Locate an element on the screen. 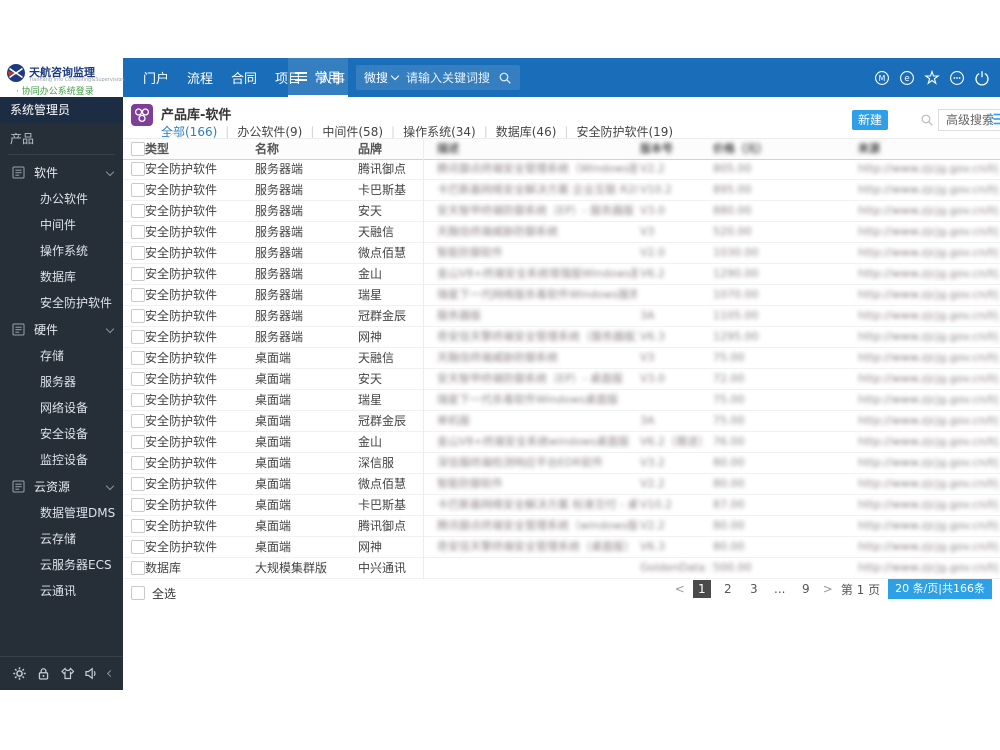  sidebar-item-2-4: 安全设备 is located at coordinates (64, 434).